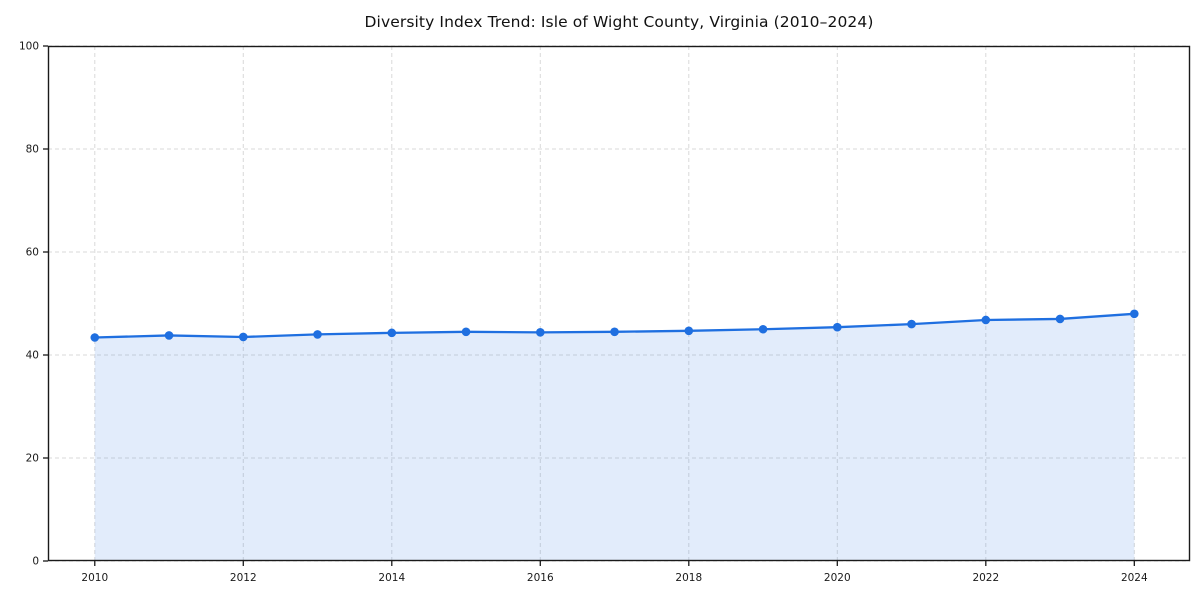 The width and height of the screenshot is (1200, 600). Describe the element at coordinates (32, 355) in the screenshot. I see `y-tick-label: 40` at that location.